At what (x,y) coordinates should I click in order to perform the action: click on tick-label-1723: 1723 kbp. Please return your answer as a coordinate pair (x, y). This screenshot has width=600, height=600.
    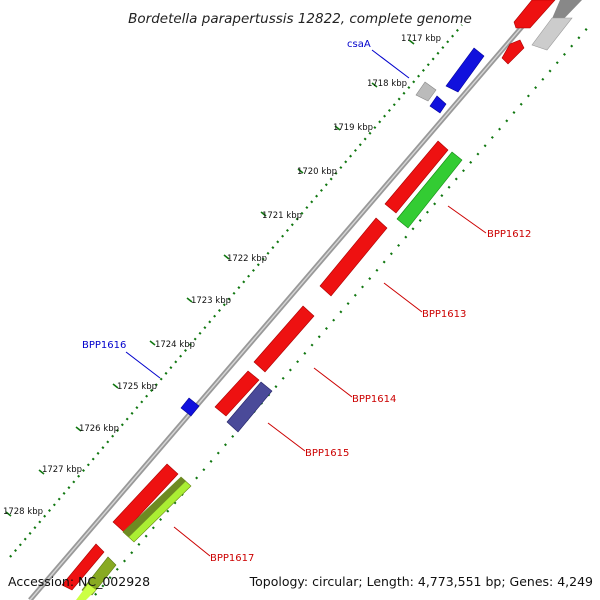
    Looking at the image, I should click on (211, 301).